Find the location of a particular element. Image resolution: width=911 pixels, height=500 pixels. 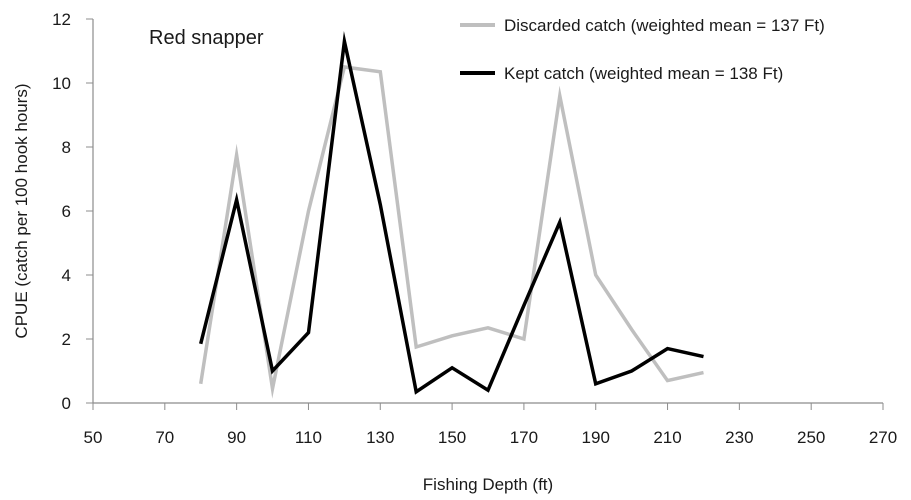

x-axis-title: Fishing Depth (ft) is located at coordinates (488, 484).